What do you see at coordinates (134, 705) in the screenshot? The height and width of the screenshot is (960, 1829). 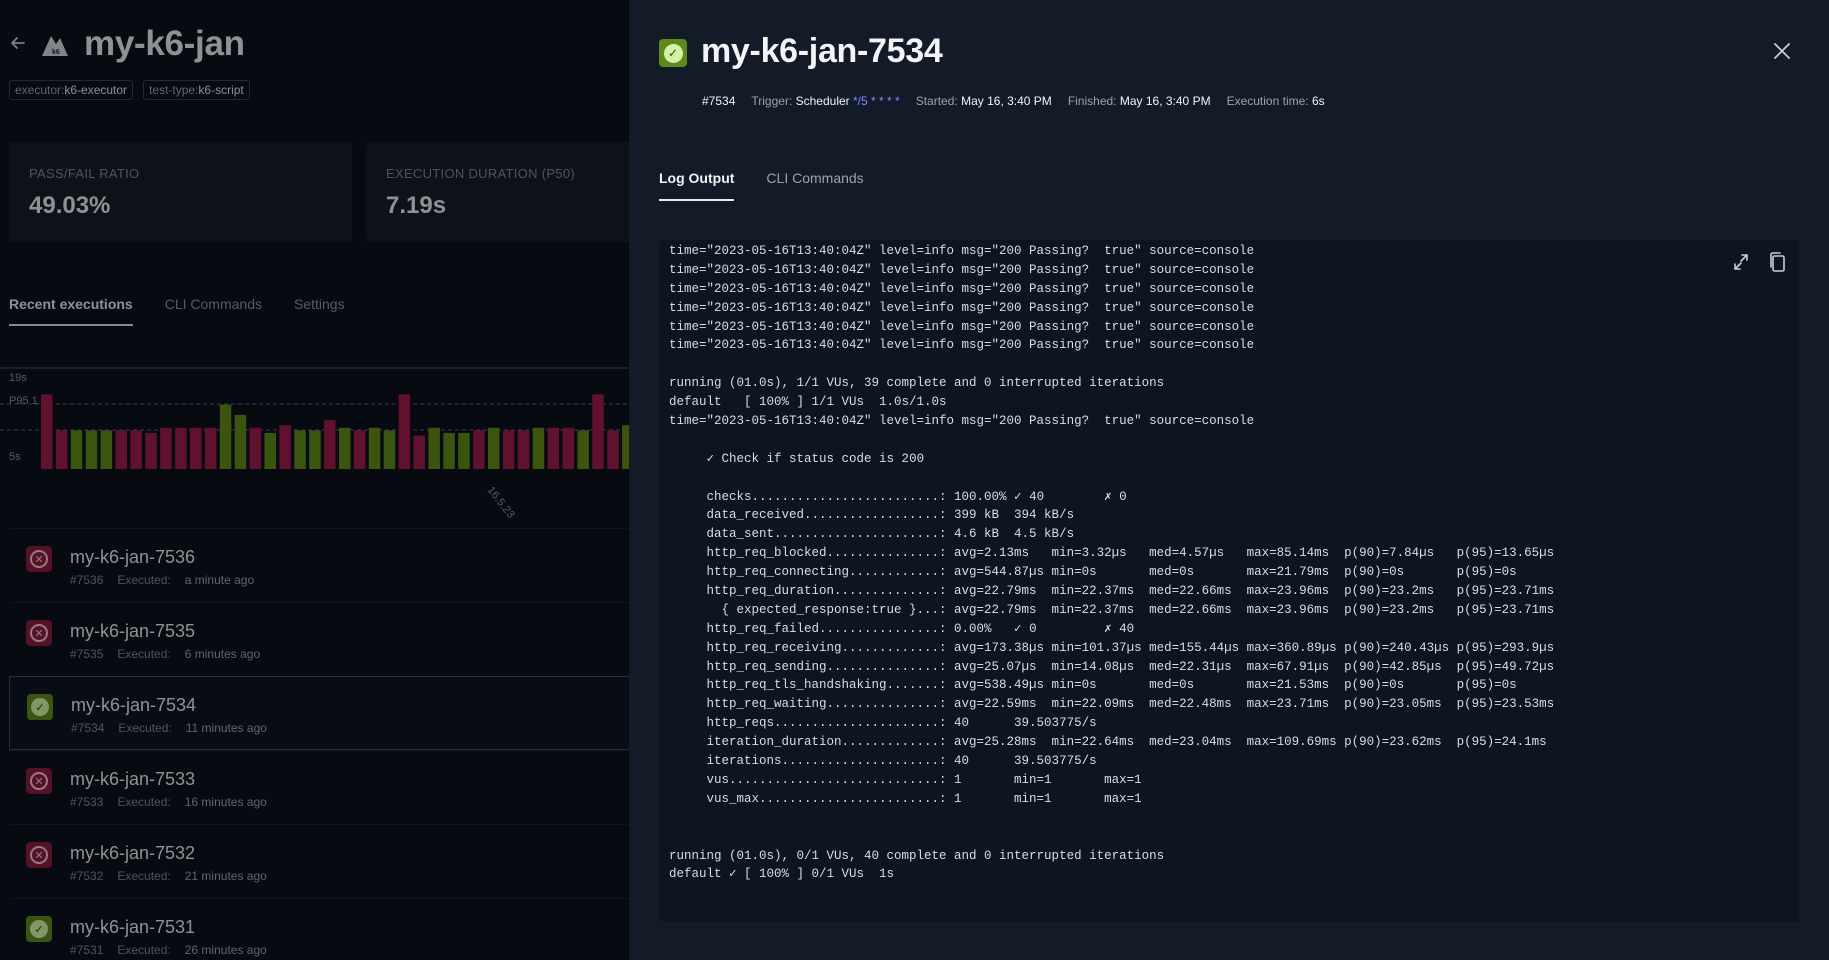 I see `execution-name: my-k6-jan-7534` at bounding box center [134, 705].